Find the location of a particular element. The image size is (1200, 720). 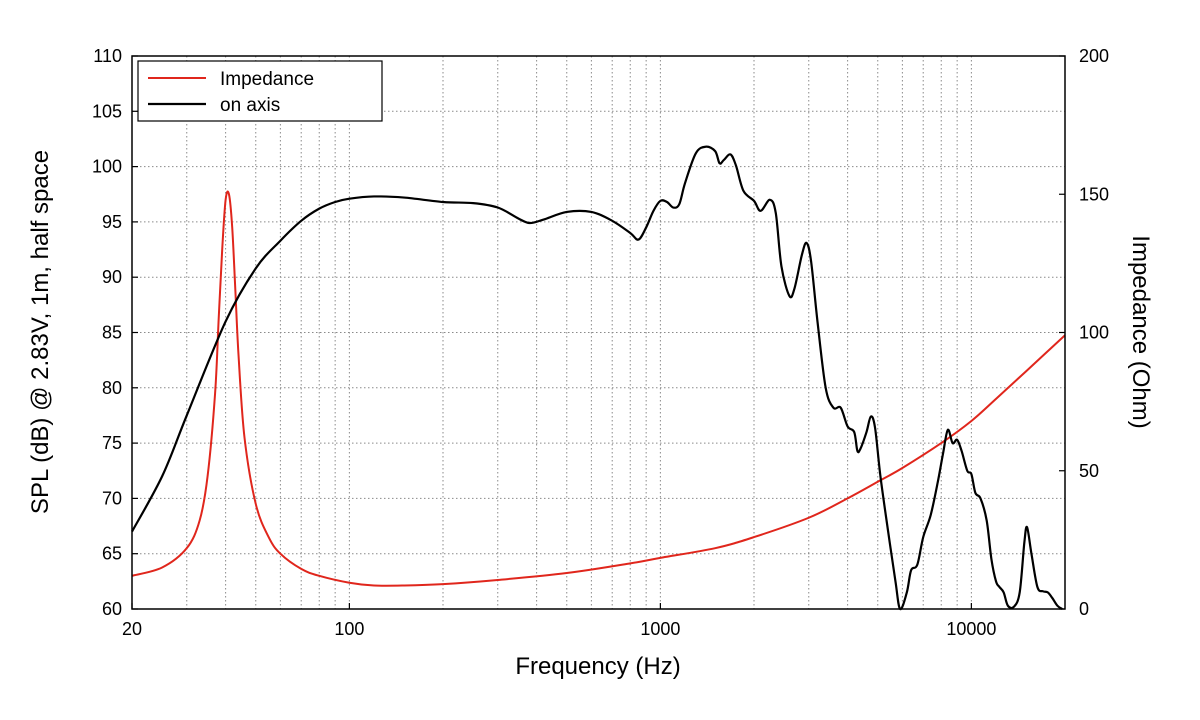

y-left-tick-label: 90 is located at coordinates (112, 277).